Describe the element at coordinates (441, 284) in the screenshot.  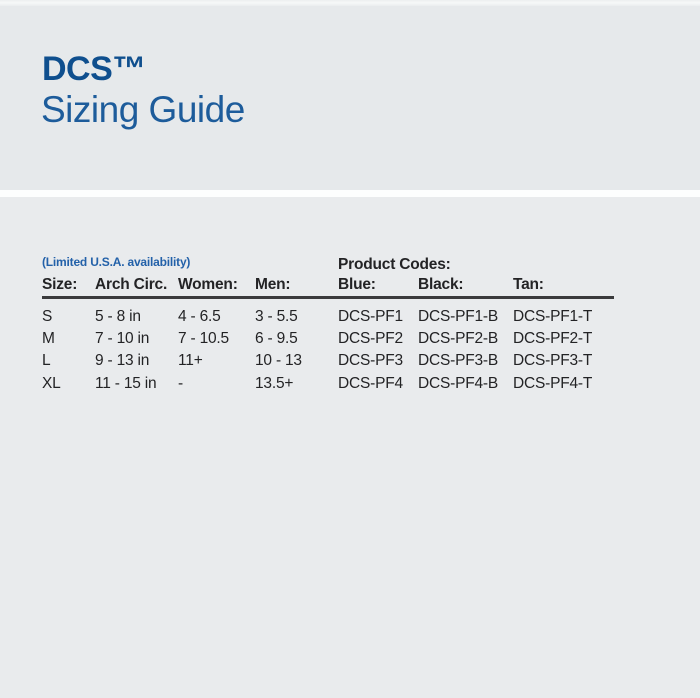
I see `column-header: Black:` at that location.